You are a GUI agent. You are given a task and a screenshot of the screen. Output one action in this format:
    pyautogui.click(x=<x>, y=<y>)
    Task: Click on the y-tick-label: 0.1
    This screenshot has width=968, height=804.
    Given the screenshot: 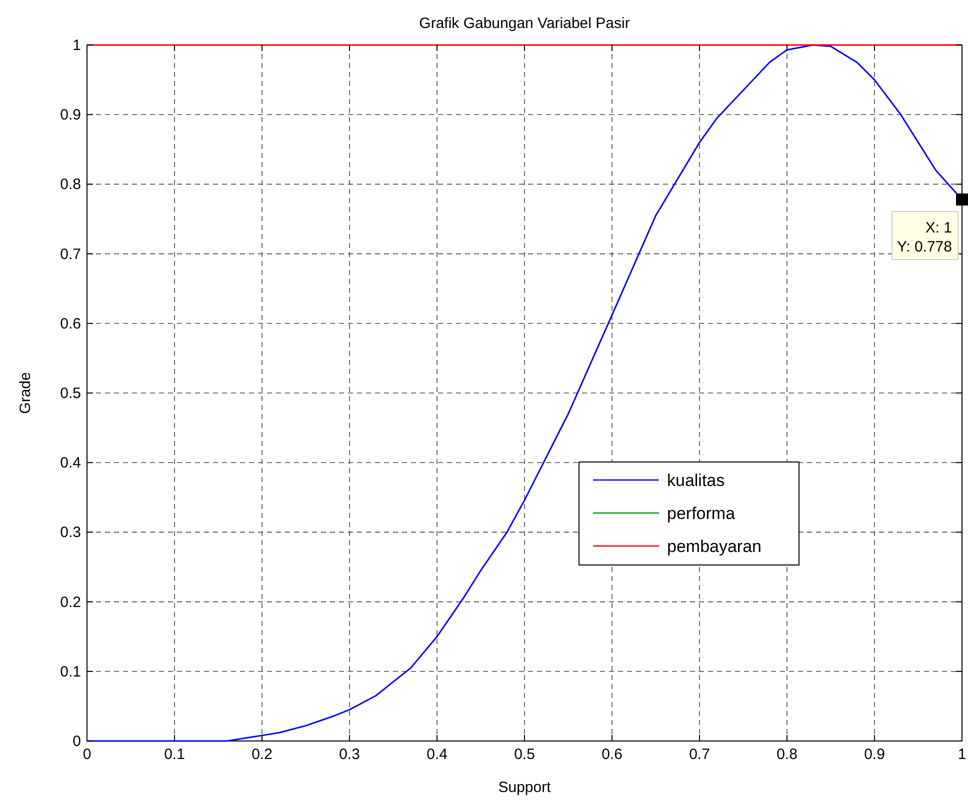 What is the action you would take?
    pyautogui.click(x=70, y=671)
    